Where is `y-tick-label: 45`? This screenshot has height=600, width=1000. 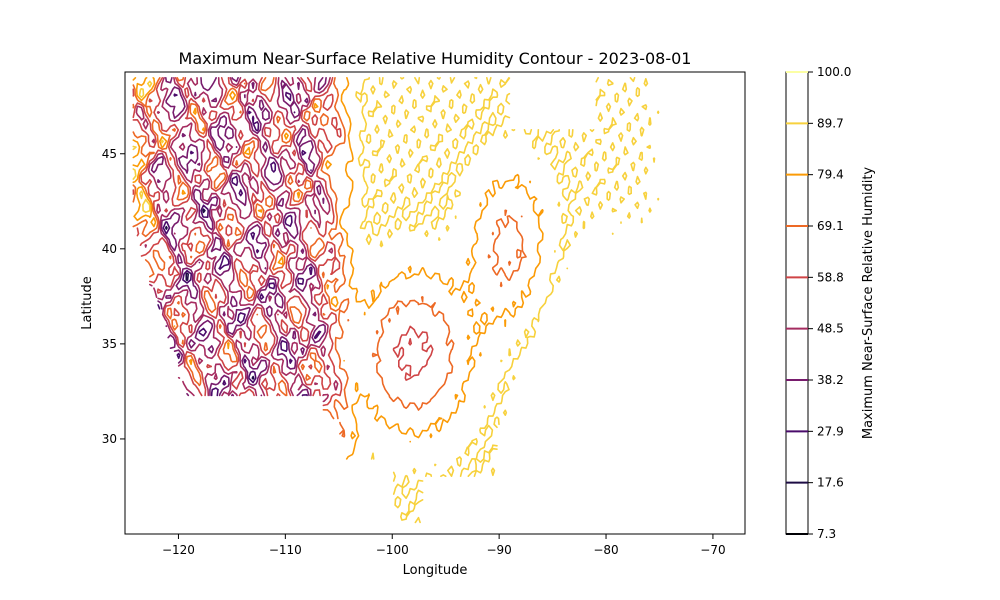
y-tick-label: 45 is located at coordinates (109, 154).